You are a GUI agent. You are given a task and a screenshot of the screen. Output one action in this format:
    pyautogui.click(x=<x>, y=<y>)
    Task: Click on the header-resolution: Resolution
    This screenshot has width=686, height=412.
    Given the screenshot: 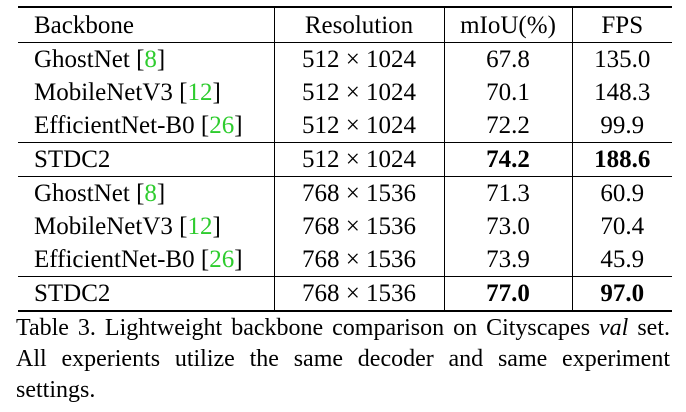 What is the action you would take?
    pyautogui.click(x=358, y=25)
    